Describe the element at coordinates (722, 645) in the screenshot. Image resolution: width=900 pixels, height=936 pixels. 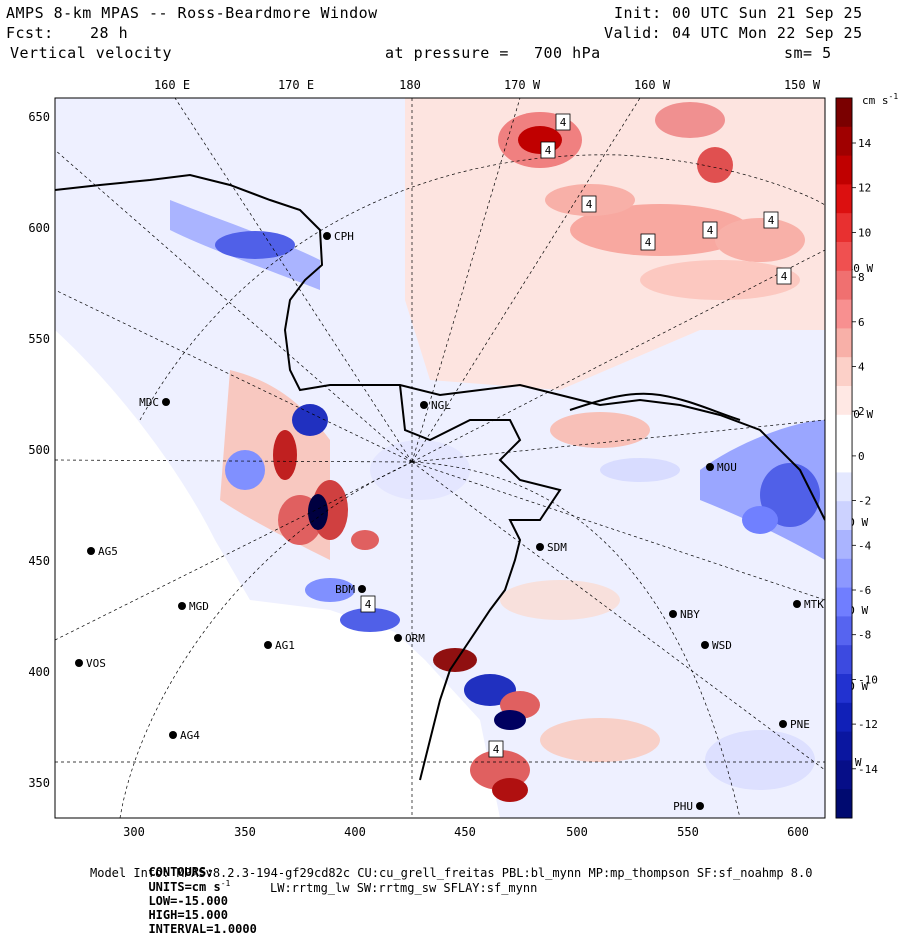
I see `svg-text: WSD` at that location.